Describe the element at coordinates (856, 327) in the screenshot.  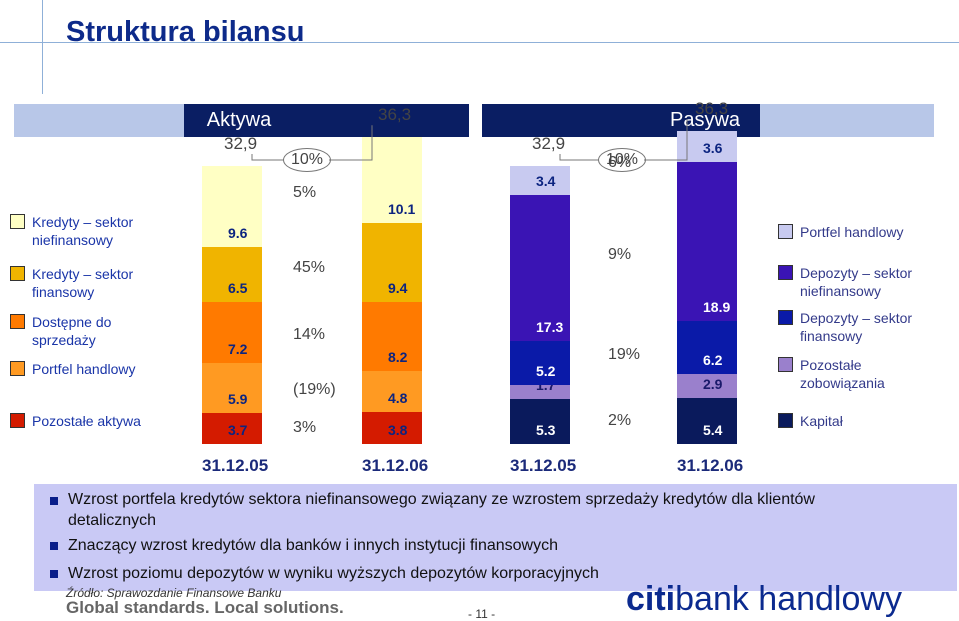
I see `legend-label-deposits-financial: Depozyty – sektor finansowy` at that location.